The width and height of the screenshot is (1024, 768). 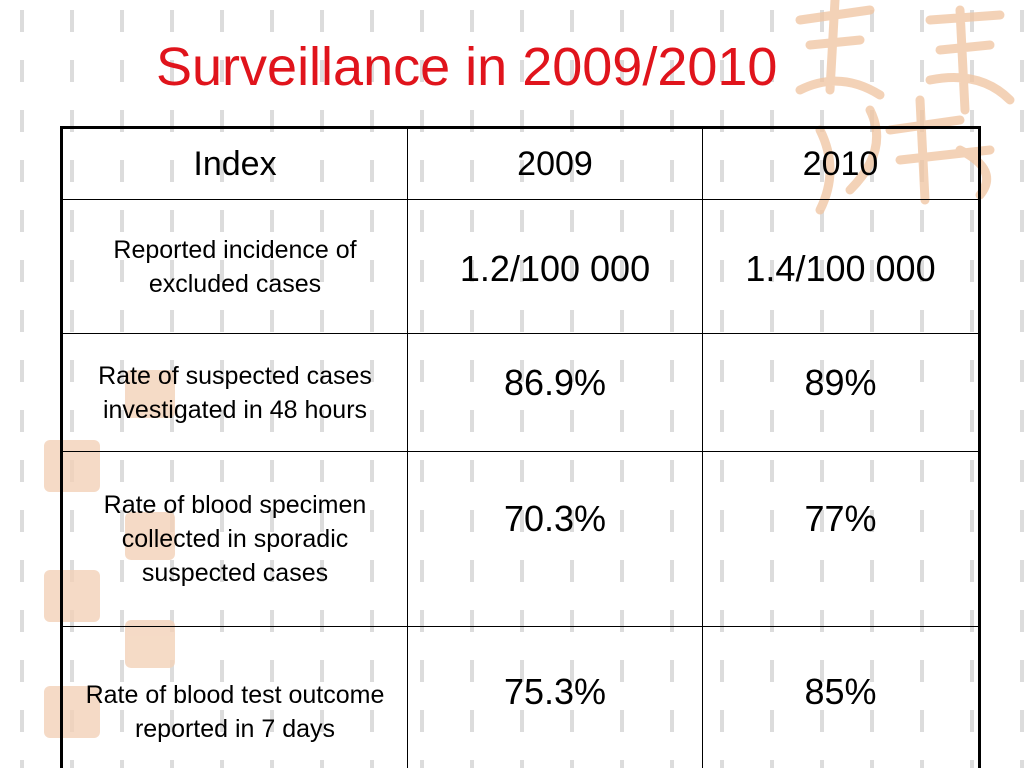 I want to click on header-index: Index, so click(x=234, y=163).